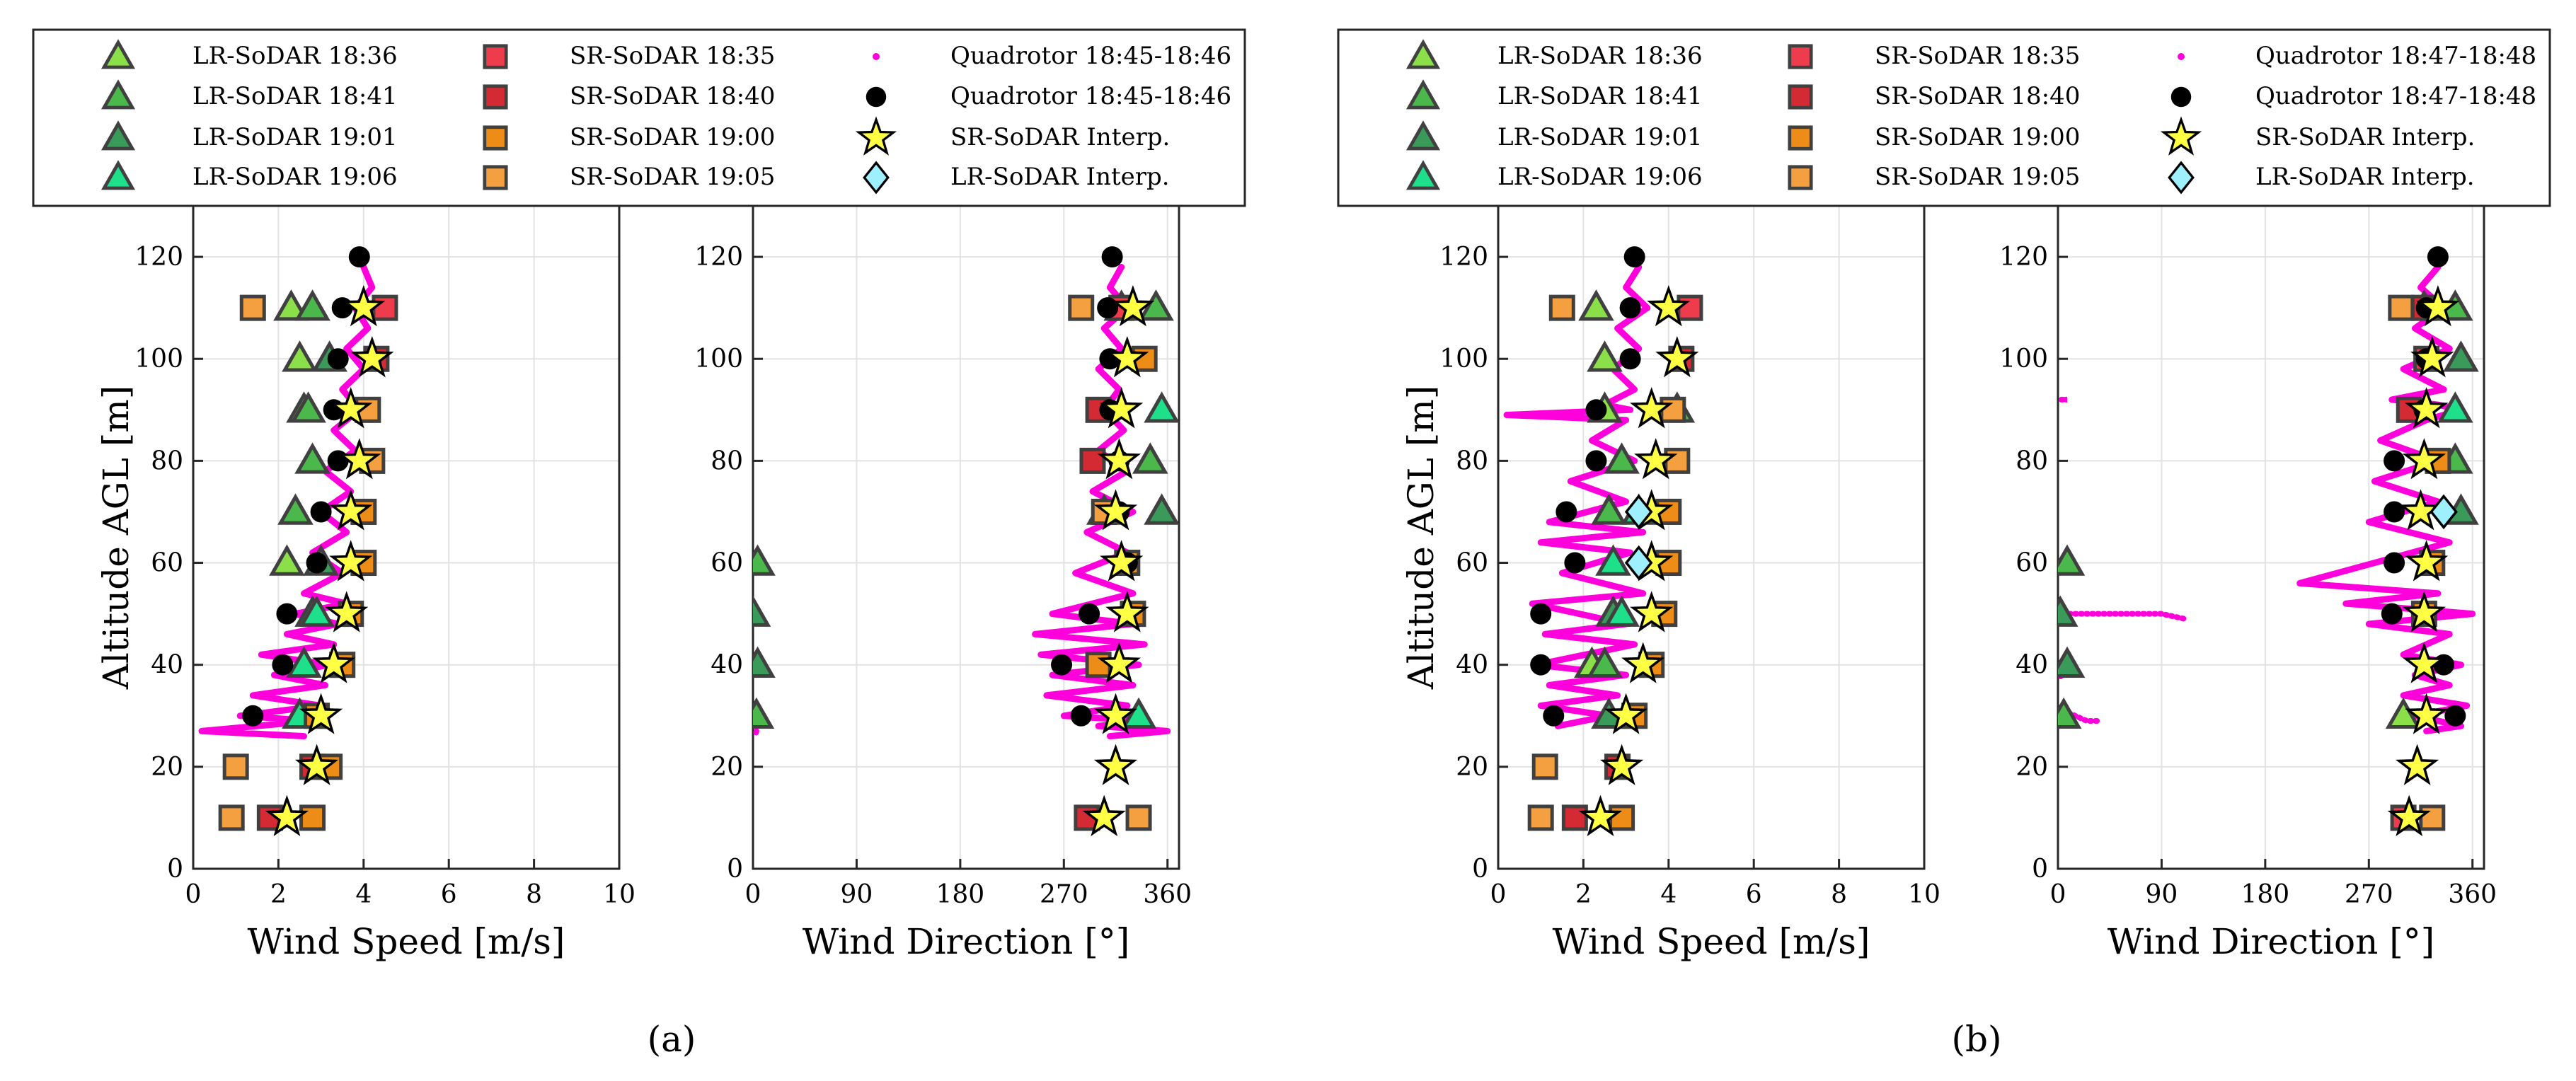  What do you see at coordinates (1060, 137) in the screenshot?
I see `legend-label: SR-SoDAR Interp.` at bounding box center [1060, 137].